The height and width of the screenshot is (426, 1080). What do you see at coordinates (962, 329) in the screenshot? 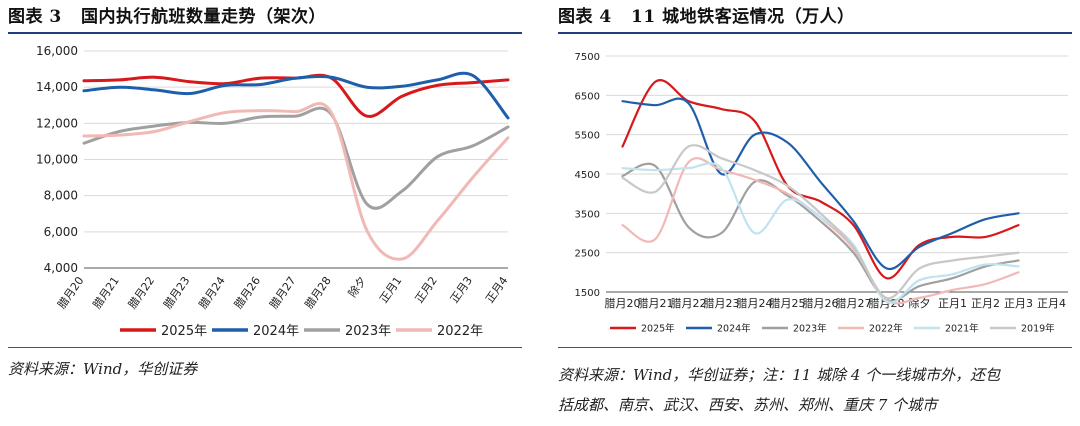
I see `legend-label-2021年: 2021年` at bounding box center [962, 329].